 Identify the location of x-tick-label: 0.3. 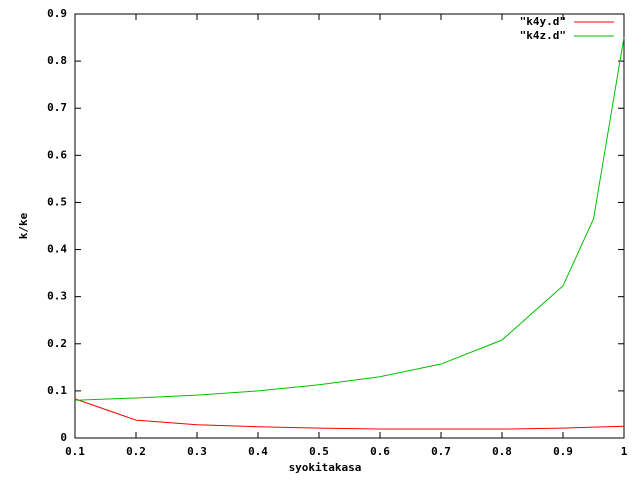
(197, 451).